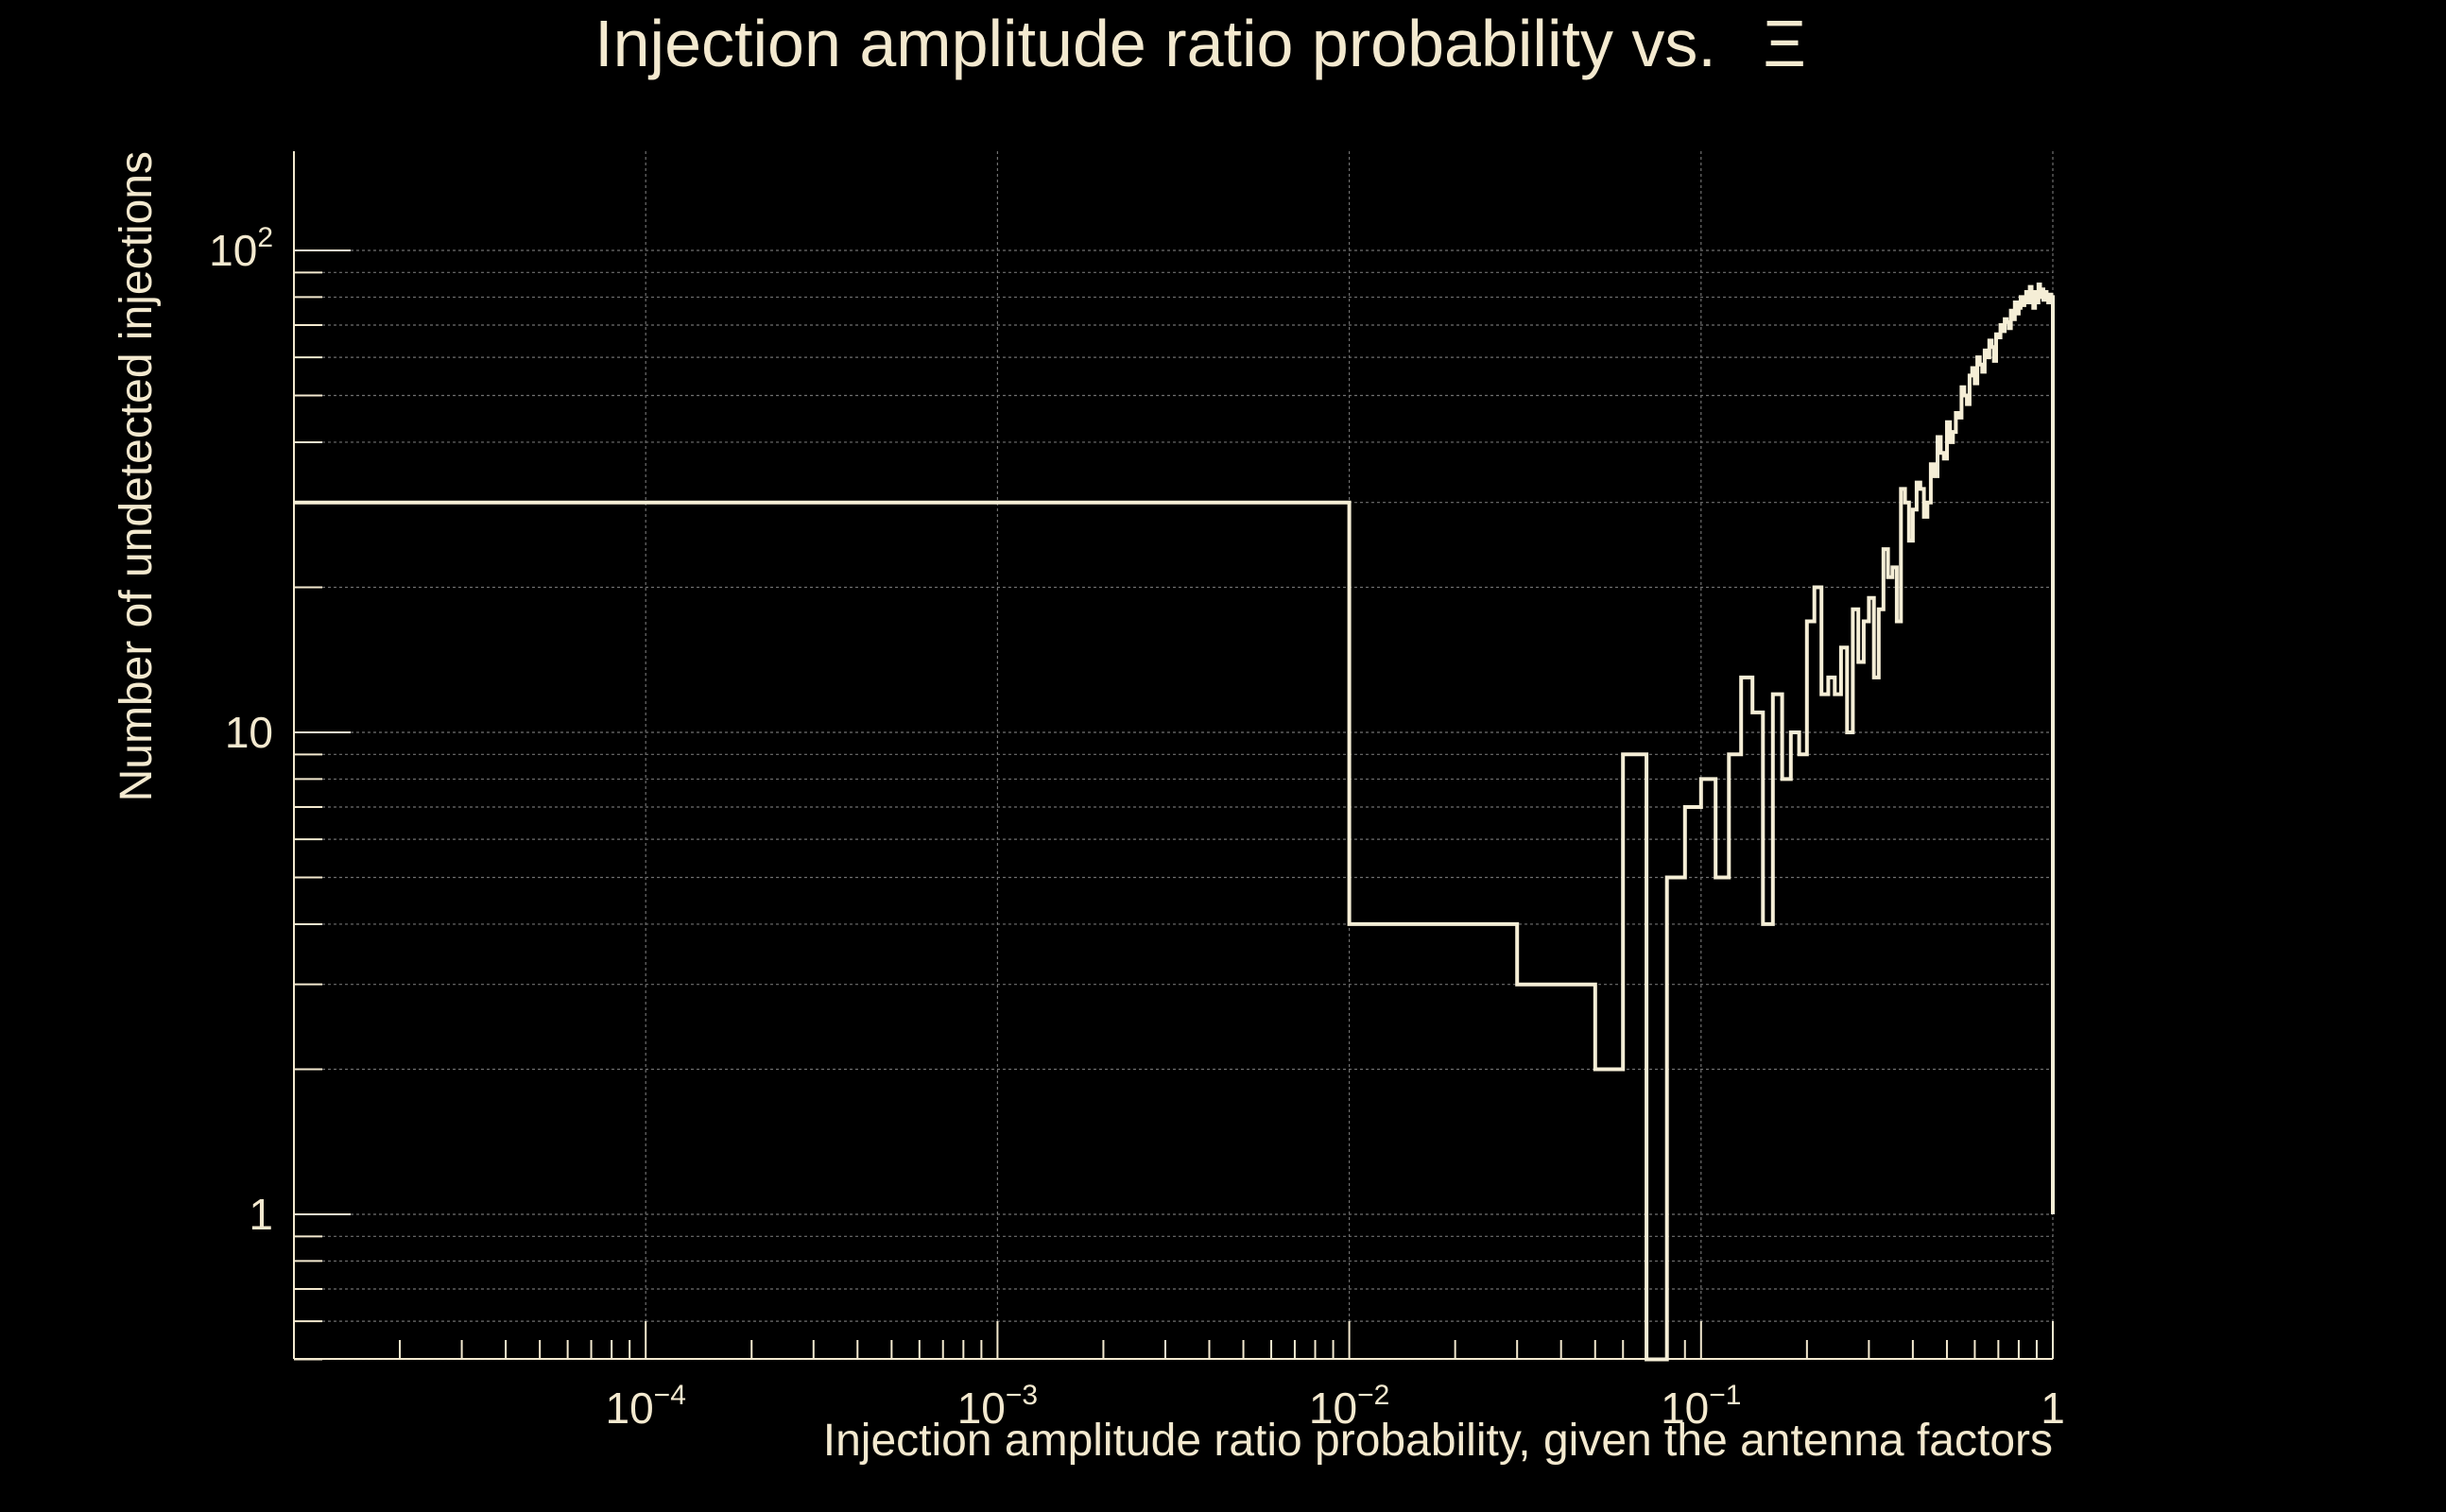  What do you see at coordinates (249, 732) in the screenshot?
I see `y-tick-label: 10` at bounding box center [249, 732].